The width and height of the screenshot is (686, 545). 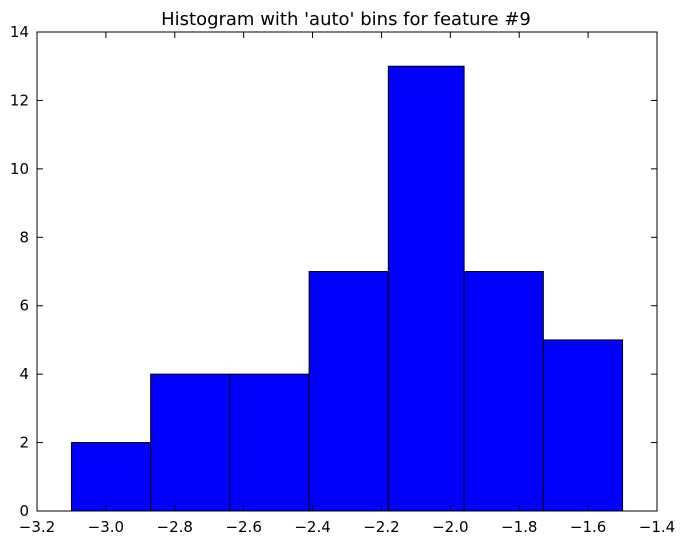 What do you see at coordinates (519, 527) in the screenshot?
I see `x-tick-label: −1.8` at bounding box center [519, 527].